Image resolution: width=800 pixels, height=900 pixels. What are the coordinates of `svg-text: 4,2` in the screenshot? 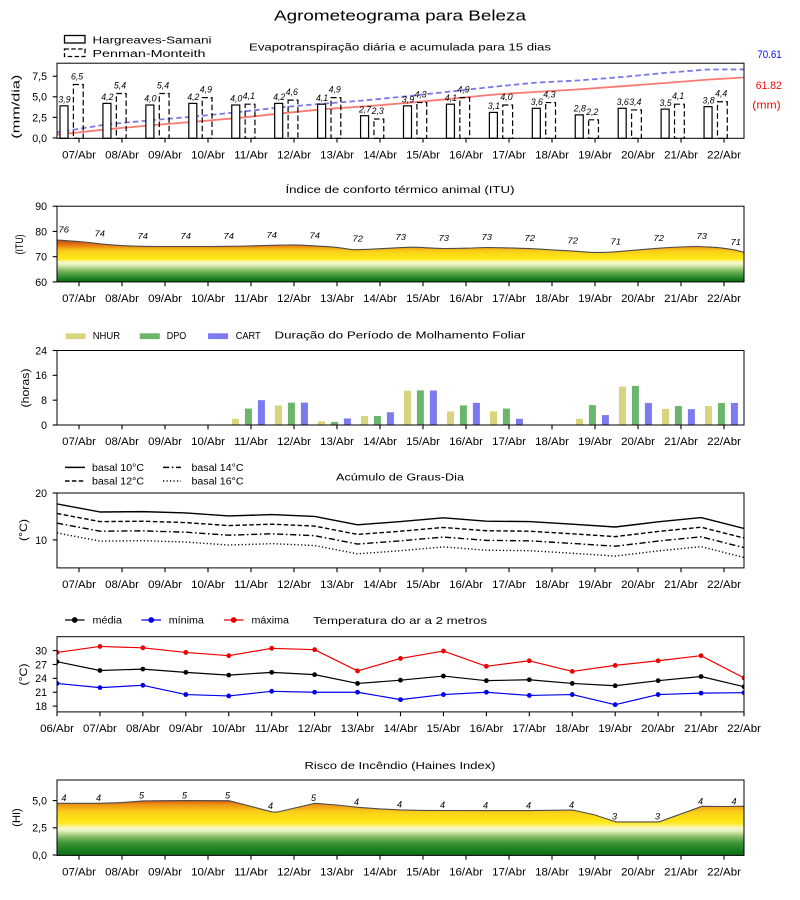 It's located at (279, 97).